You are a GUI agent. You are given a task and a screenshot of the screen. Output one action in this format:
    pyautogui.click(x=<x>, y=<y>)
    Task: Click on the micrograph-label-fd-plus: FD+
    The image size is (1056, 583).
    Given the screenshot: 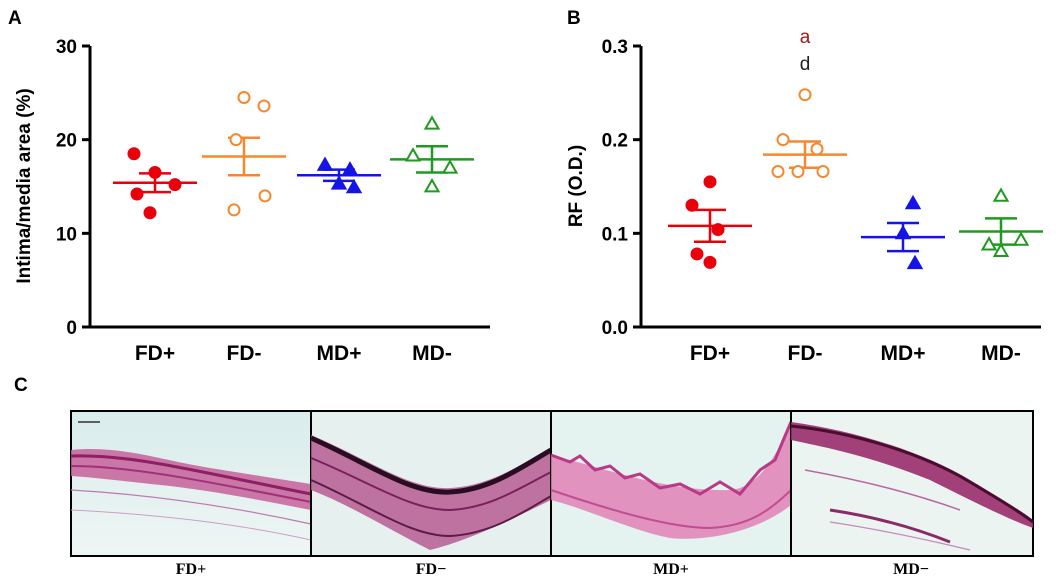 What is the action you would take?
    pyautogui.click(x=191, y=569)
    